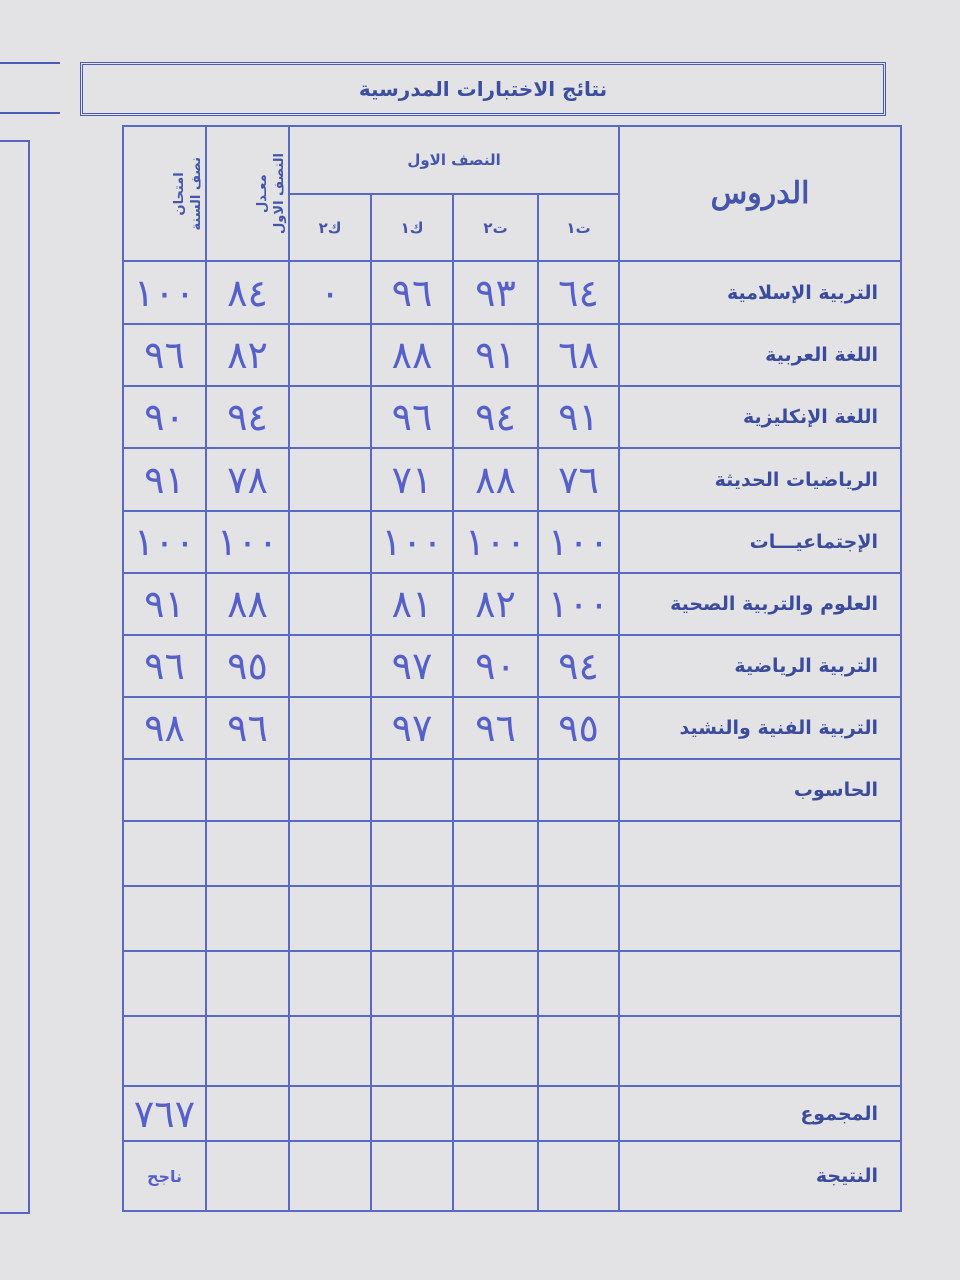 The image size is (960, 1280). Describe the element at coordinates (579, 227) in the screenshot. I see `col-t1: ت١` at that location.